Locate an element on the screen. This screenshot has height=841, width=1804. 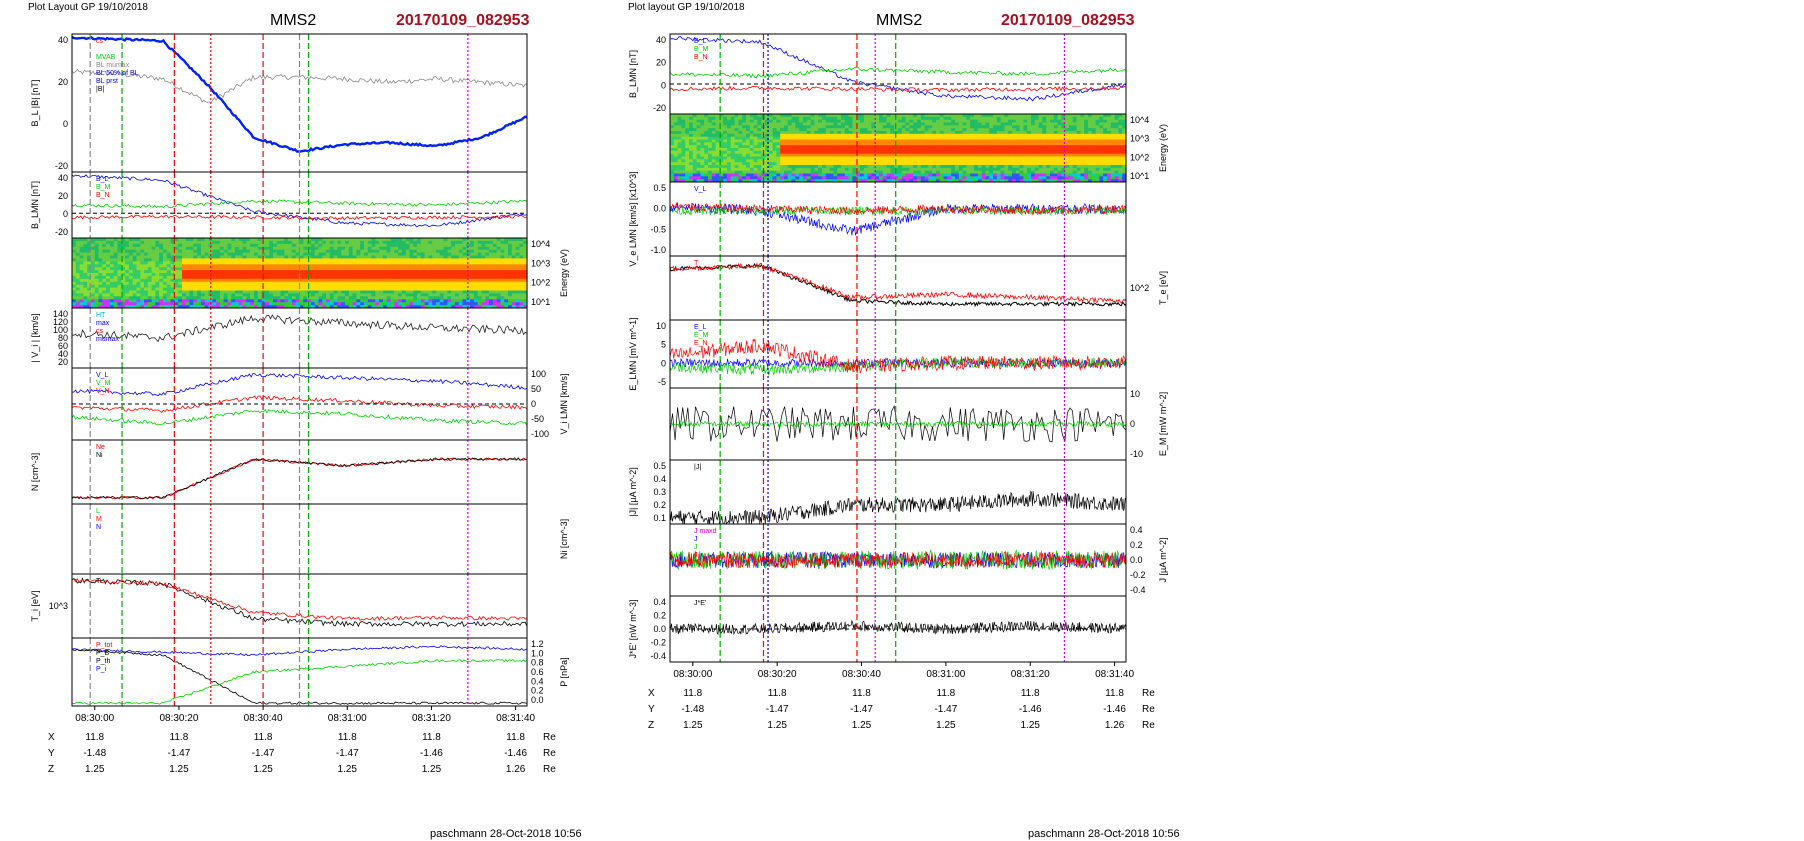
event-id: 20170109_082953 is located at coordinates (463, 20).